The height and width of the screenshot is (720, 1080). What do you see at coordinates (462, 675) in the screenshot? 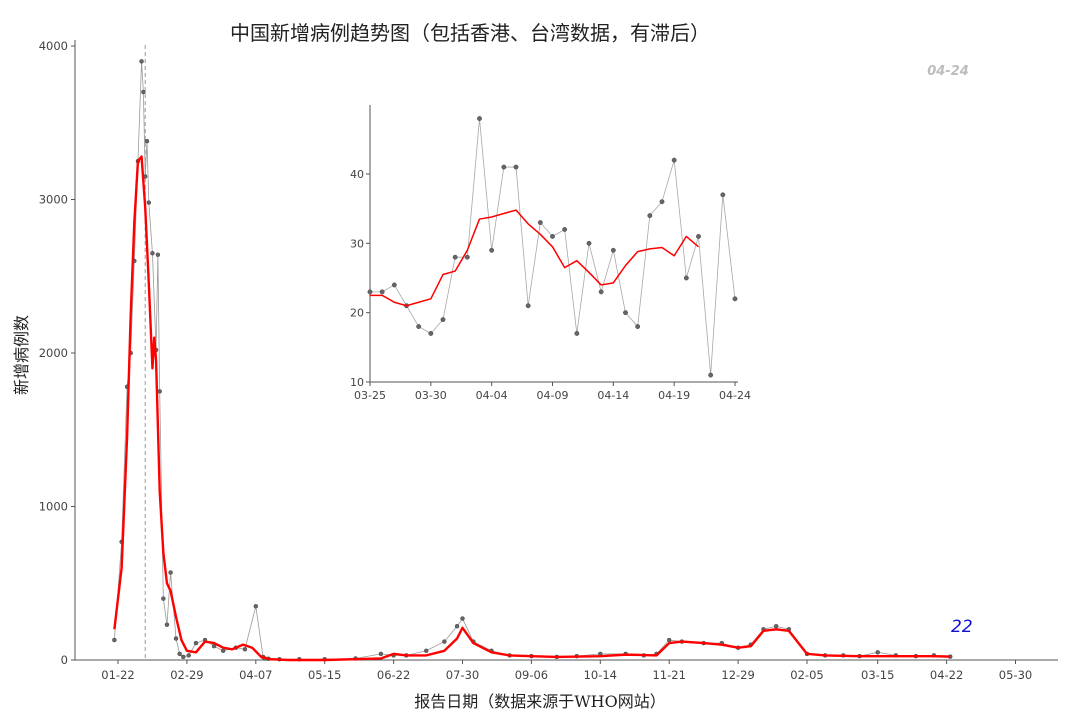
I see `x-tick-label: 07-30` at bounding box center [462, 675].